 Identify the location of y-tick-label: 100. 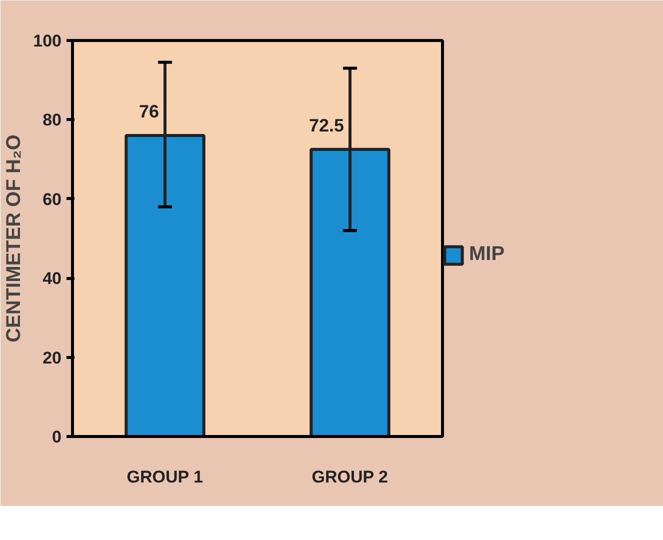
(47, 41).